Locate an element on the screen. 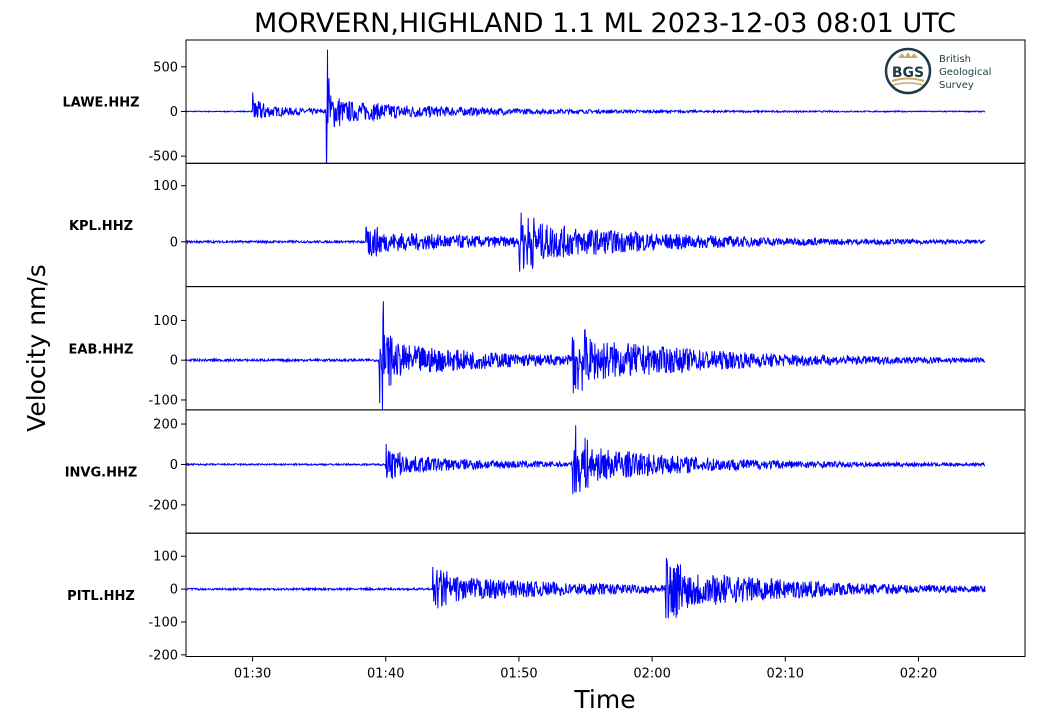 The image size is (1046, 723). logo-monogram: BGS is located at coordinates (908, 73).